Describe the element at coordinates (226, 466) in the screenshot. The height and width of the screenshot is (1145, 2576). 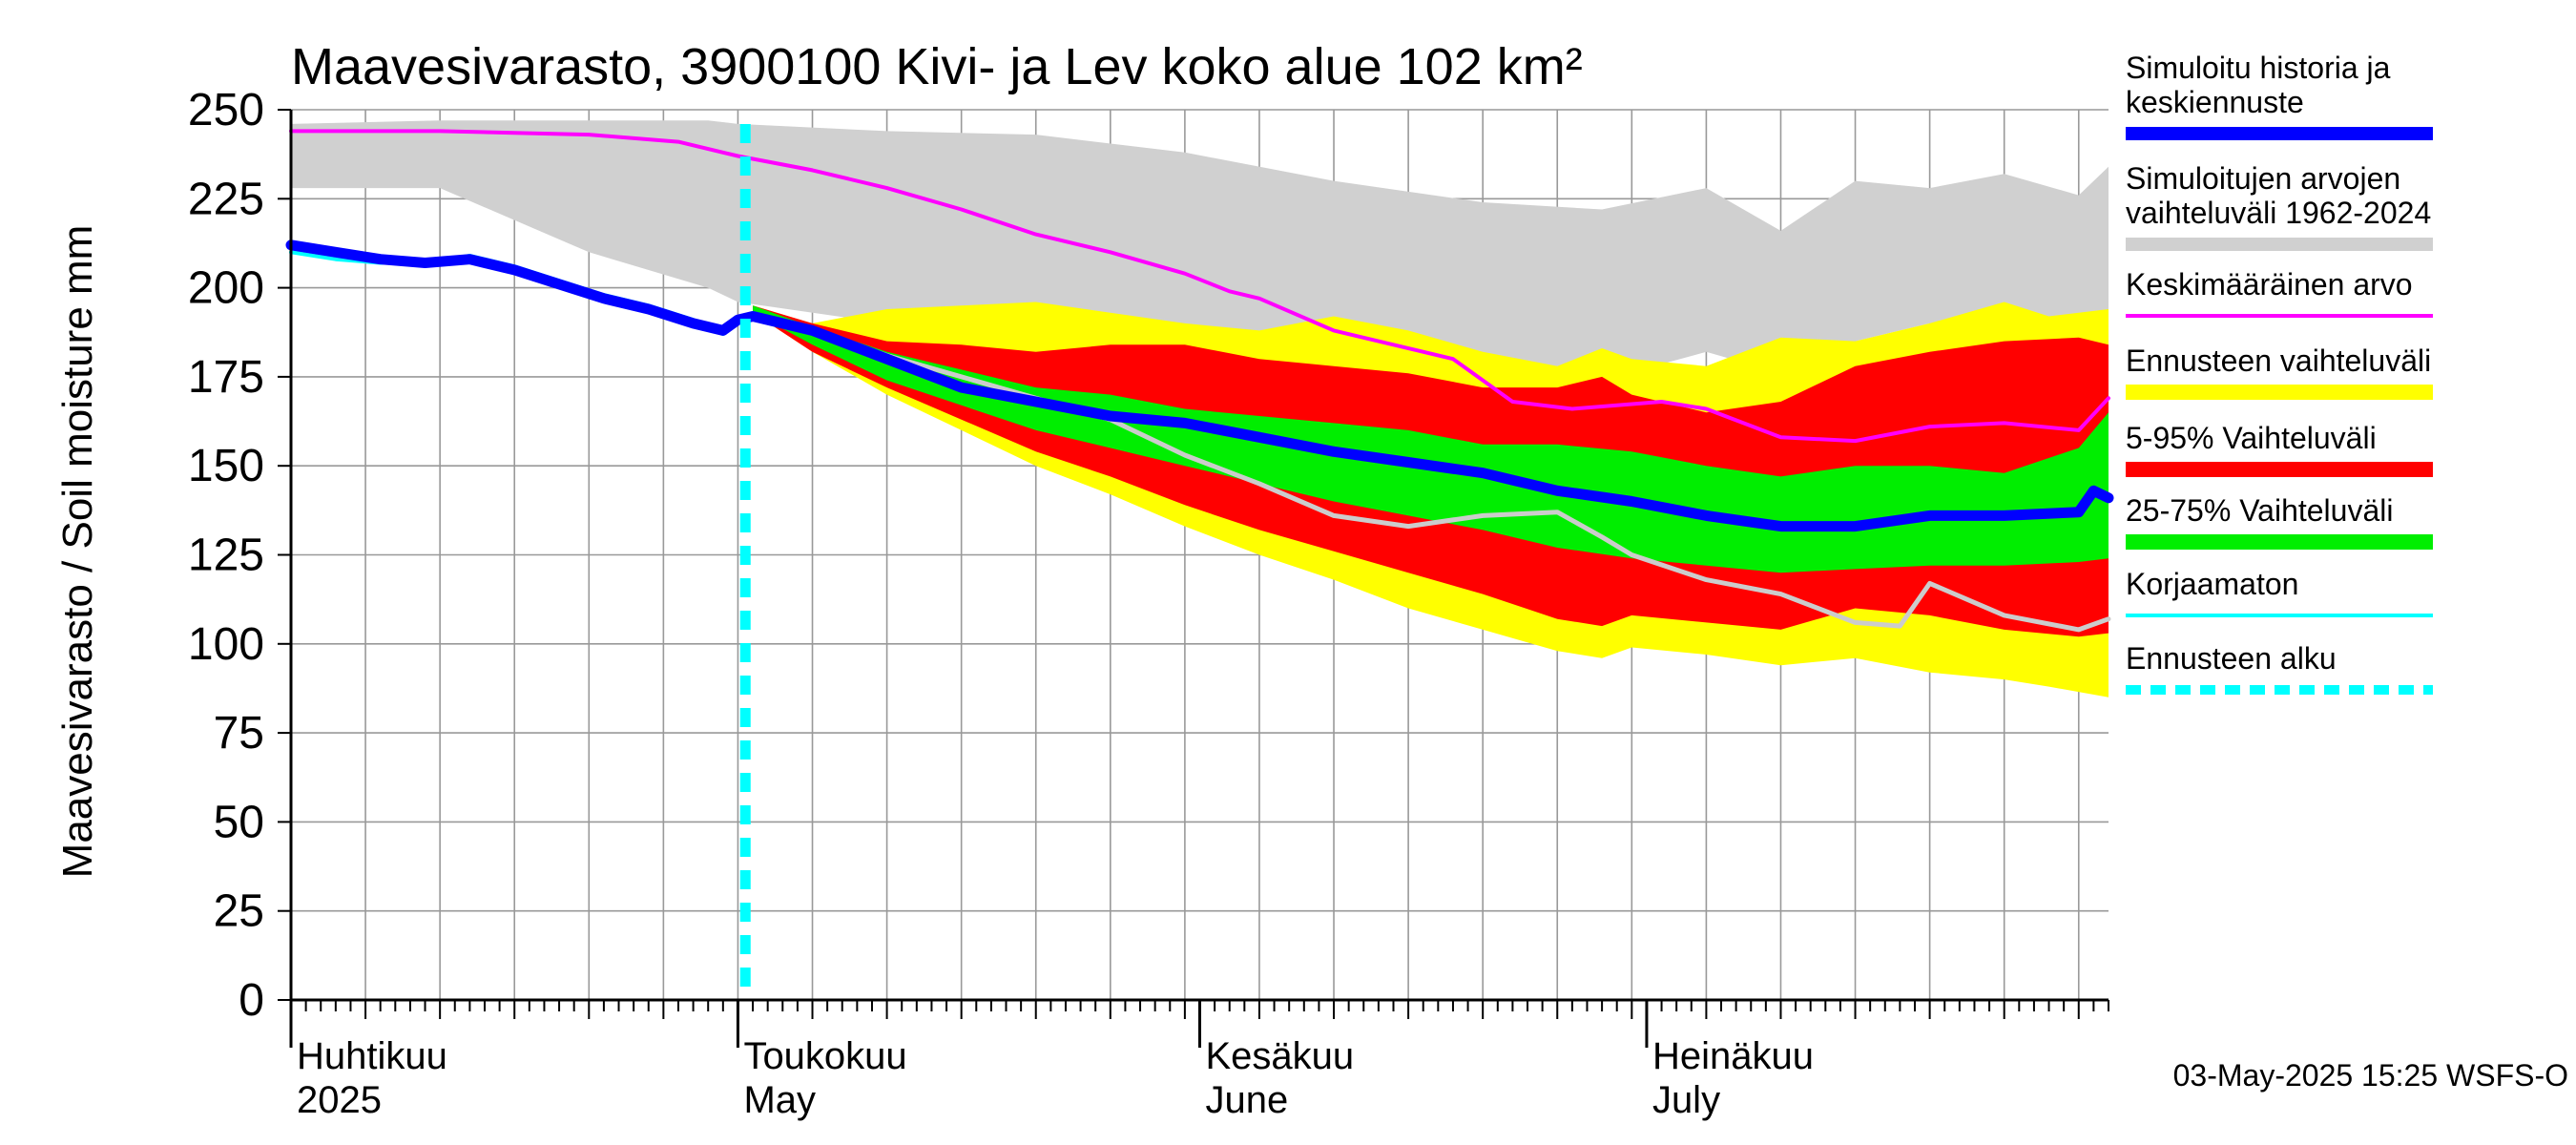
I see `y-tick-label: 150` at that location.